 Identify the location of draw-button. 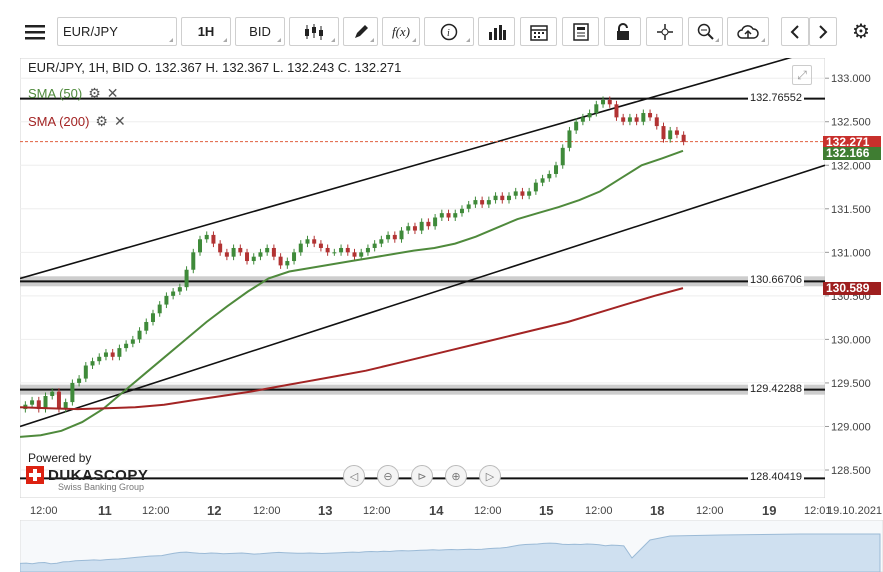
(360, 31).